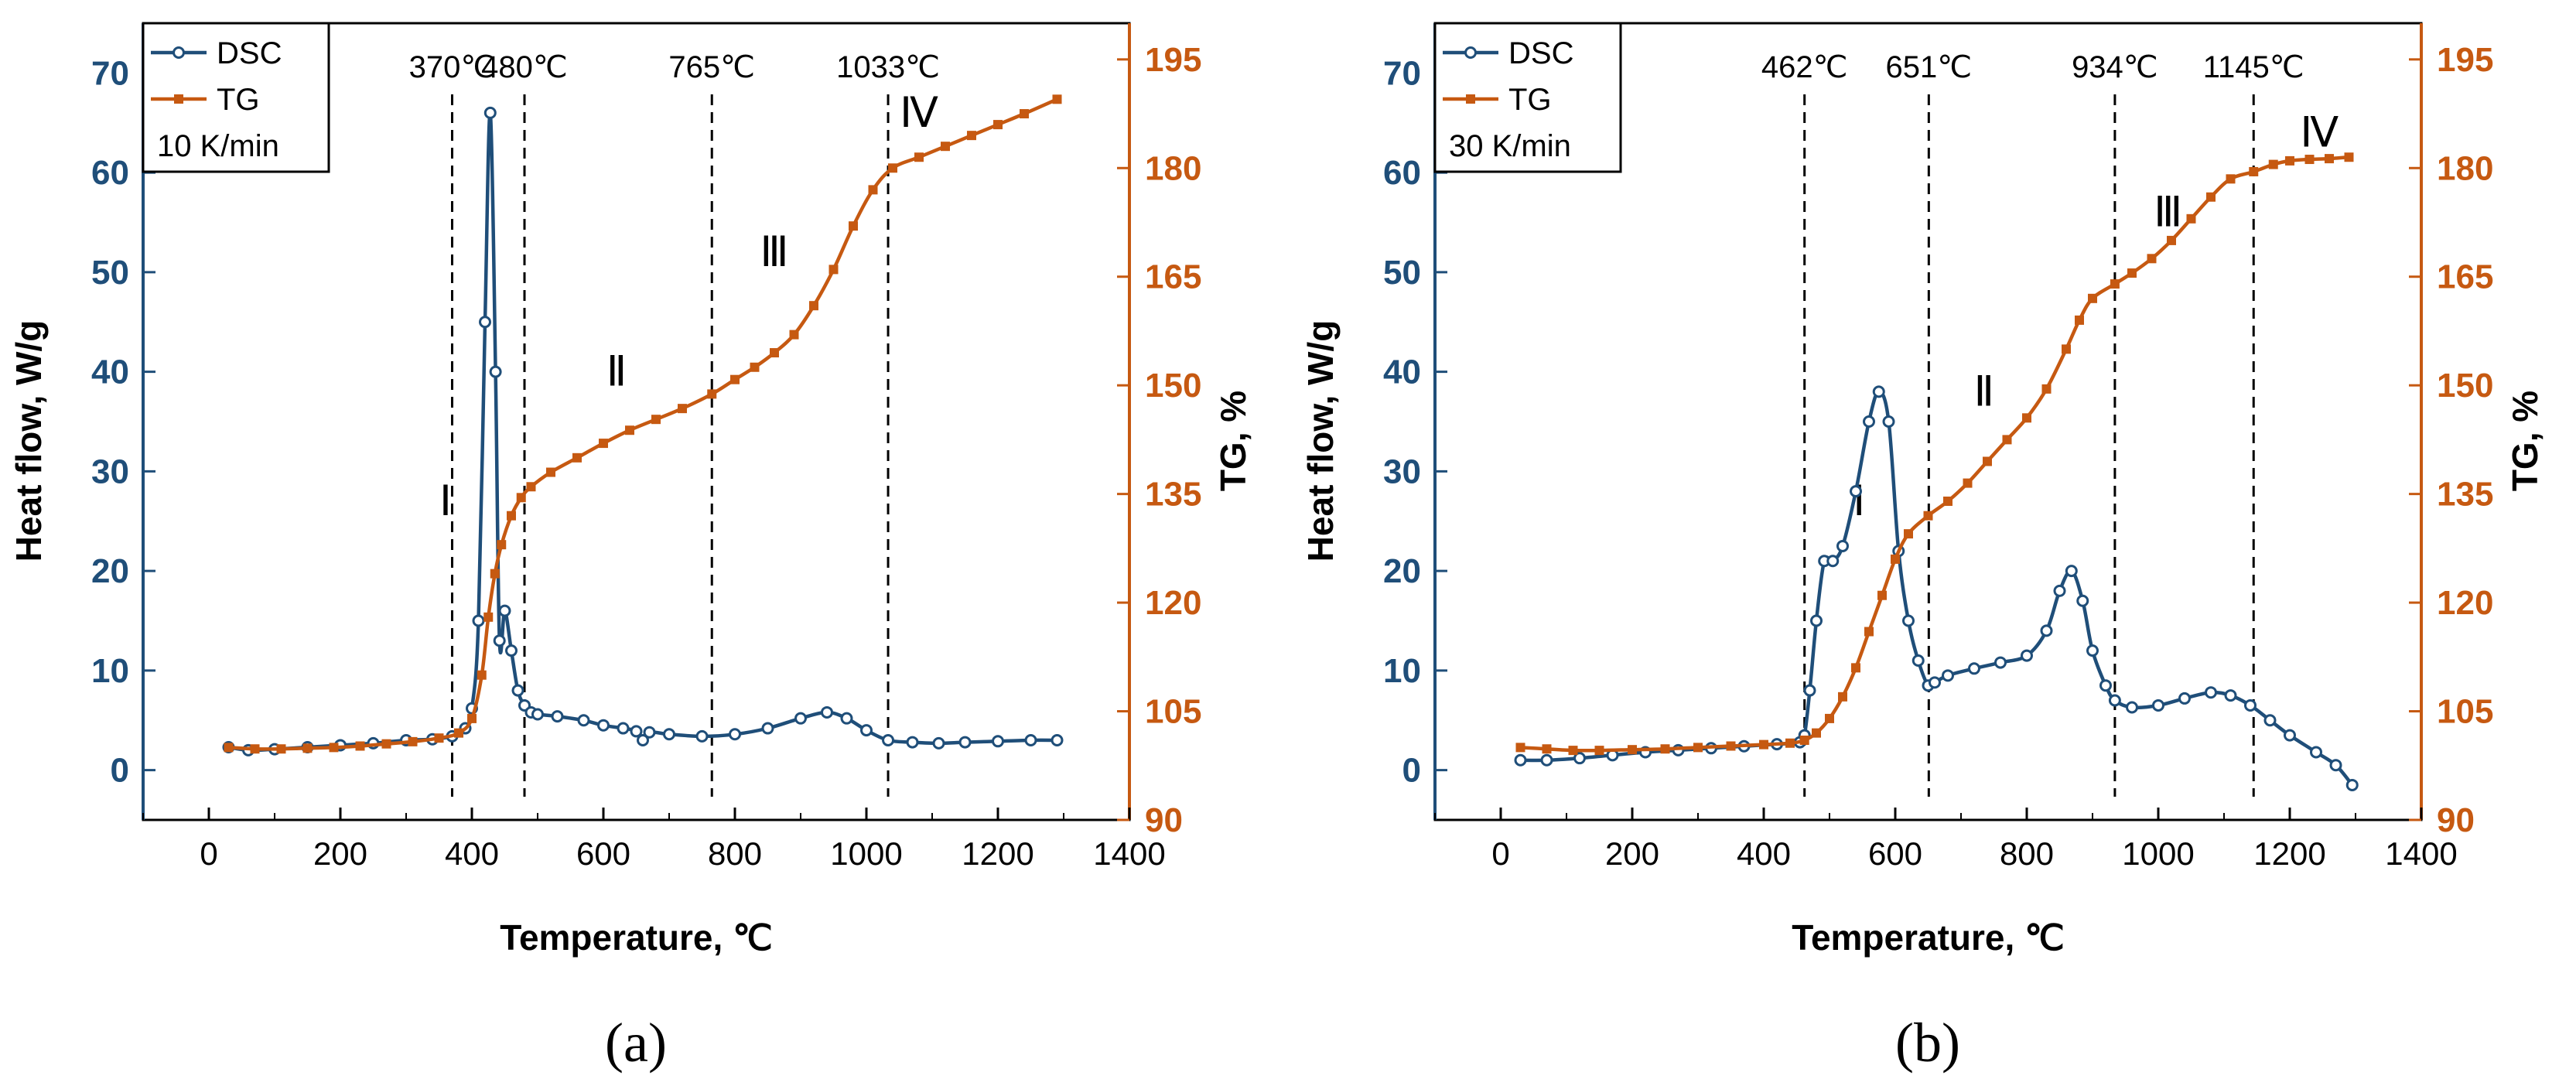  I want to click on y-left-tick-label: 20, so click(110, 571).